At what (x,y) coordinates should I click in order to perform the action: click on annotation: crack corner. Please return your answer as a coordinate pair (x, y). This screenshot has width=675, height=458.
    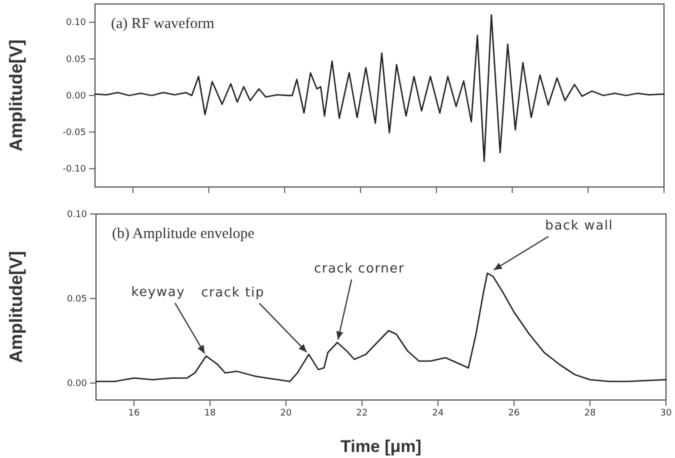
    Looking at the image, I should click on (359, 269).